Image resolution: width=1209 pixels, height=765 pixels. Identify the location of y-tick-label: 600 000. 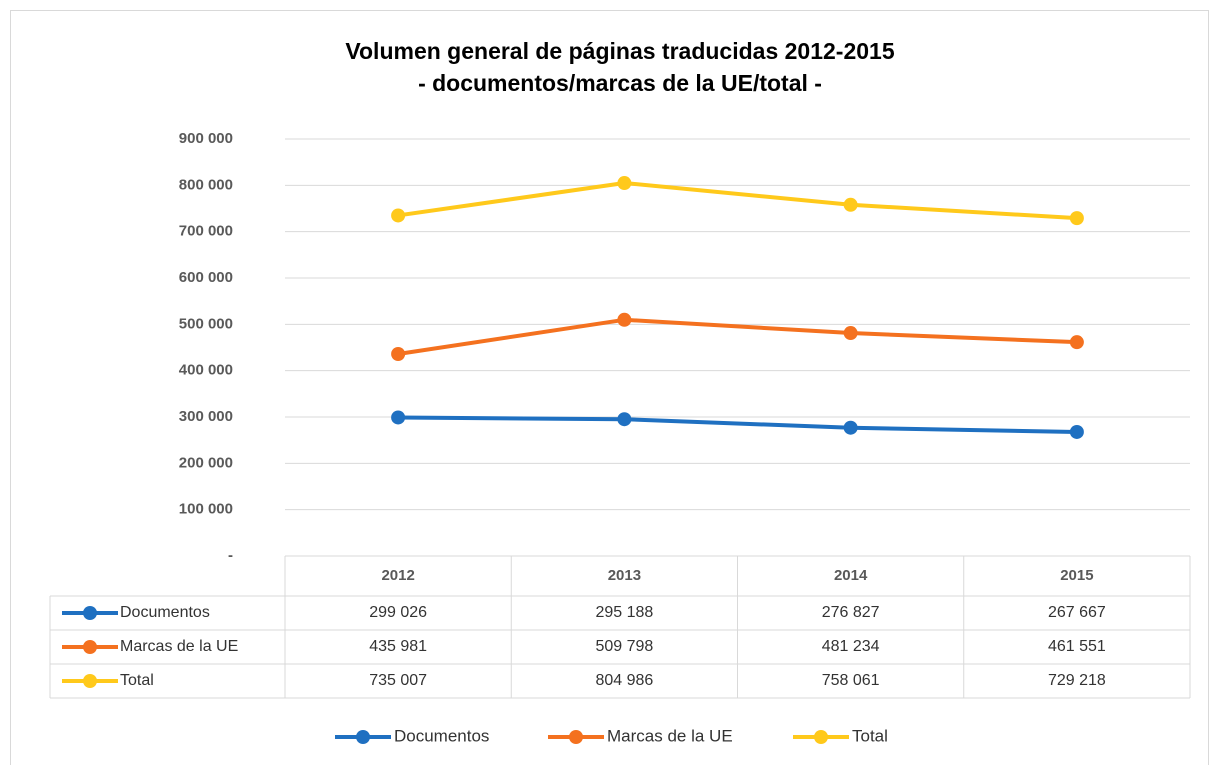
(206, 277).